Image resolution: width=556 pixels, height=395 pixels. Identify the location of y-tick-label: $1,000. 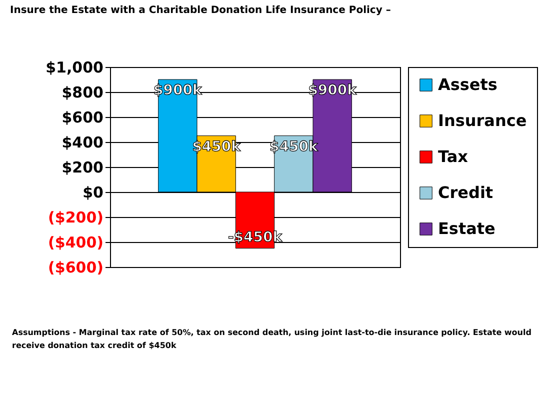
(75, 67).